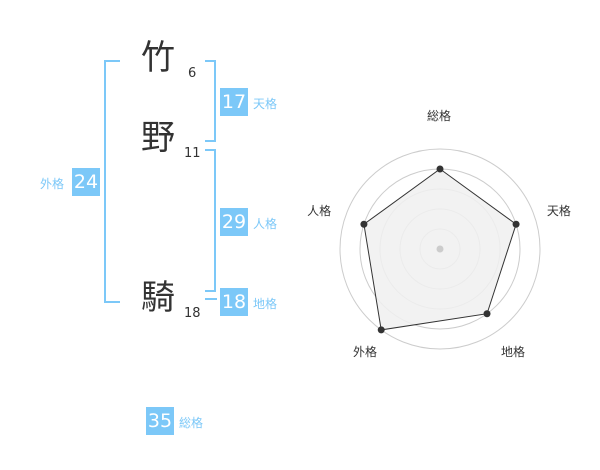 The height and width of the screenshot is (470, 600). I want to click on stroke-count-1: 6, so click(192, 73).